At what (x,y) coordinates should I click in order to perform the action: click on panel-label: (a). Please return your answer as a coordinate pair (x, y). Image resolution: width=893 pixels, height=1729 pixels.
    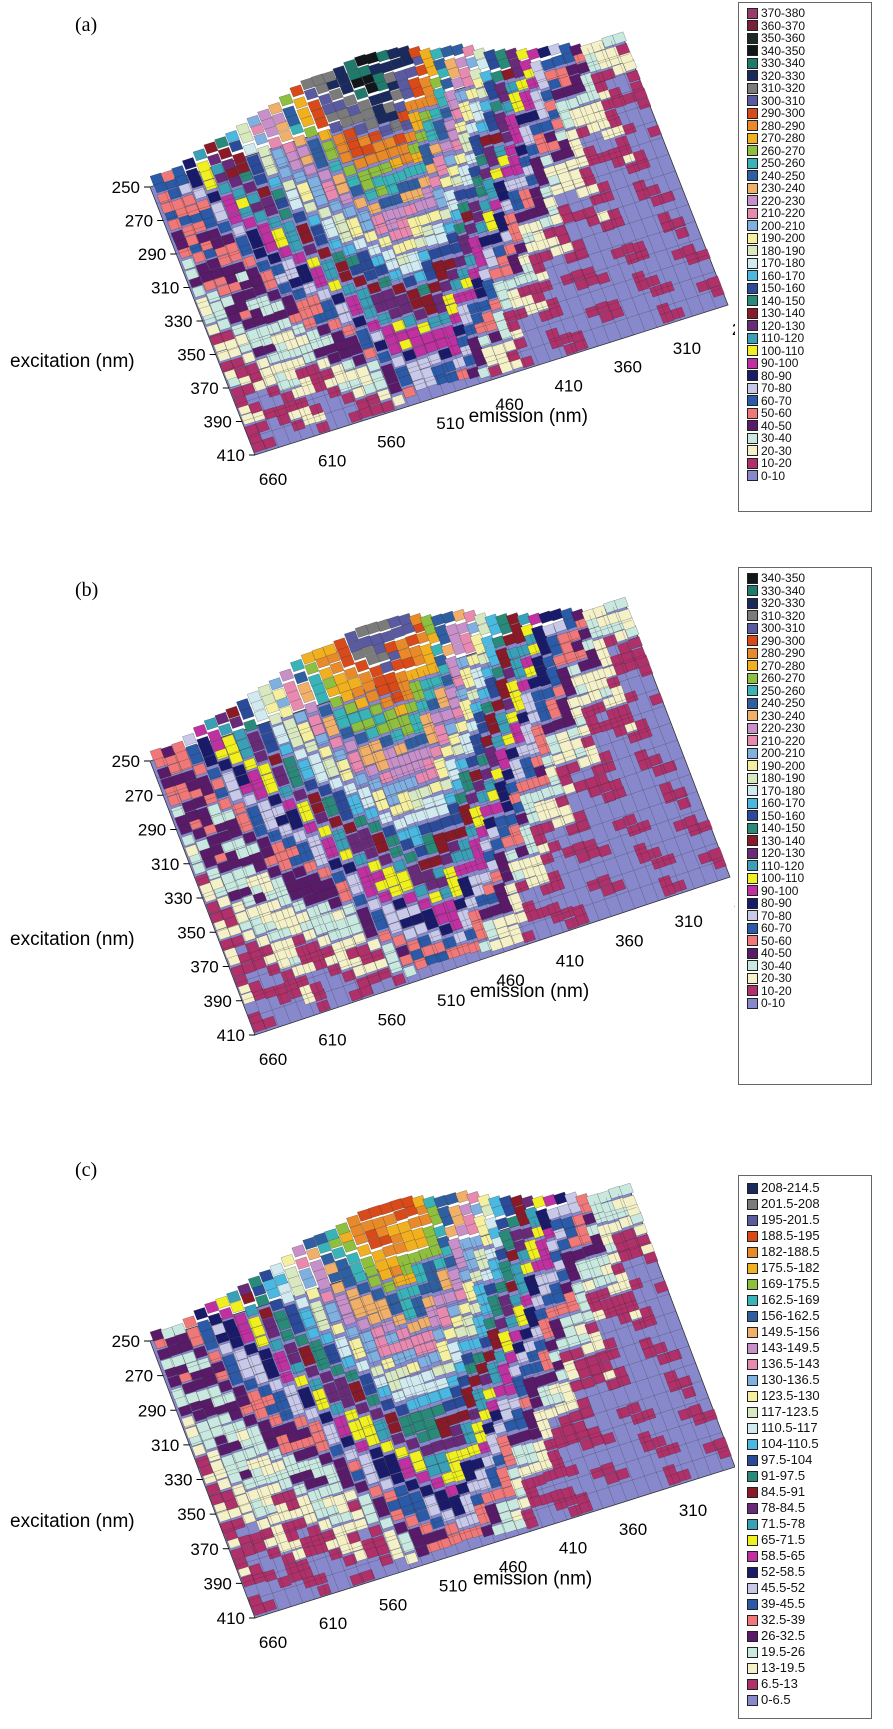
    Looking at the image, I should click on (86, 25).